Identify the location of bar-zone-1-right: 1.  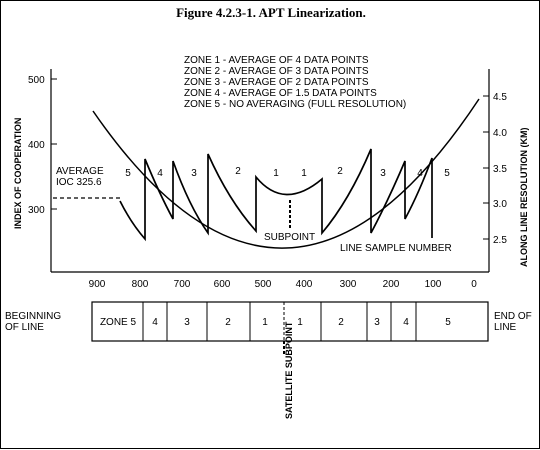
(300, 322).